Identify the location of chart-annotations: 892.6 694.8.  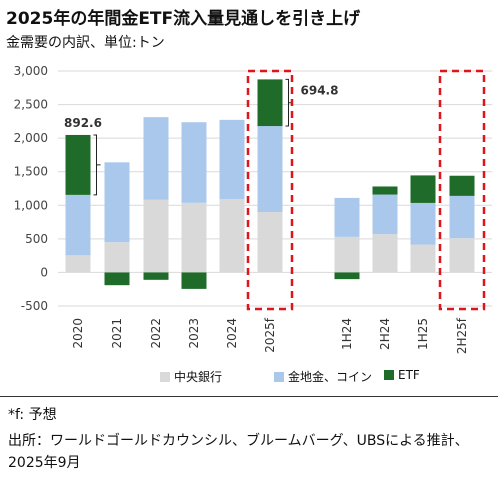
(201, 137).